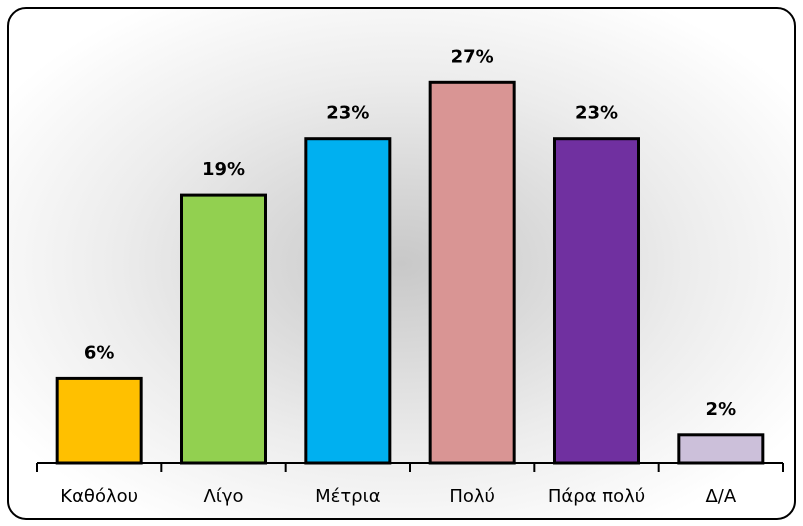 This screenshot has height=526, width=803. Describe the element at coordinates (596, 496) in the screenshot. I see `x-tick-label: Πάρα πολύ` at that location.